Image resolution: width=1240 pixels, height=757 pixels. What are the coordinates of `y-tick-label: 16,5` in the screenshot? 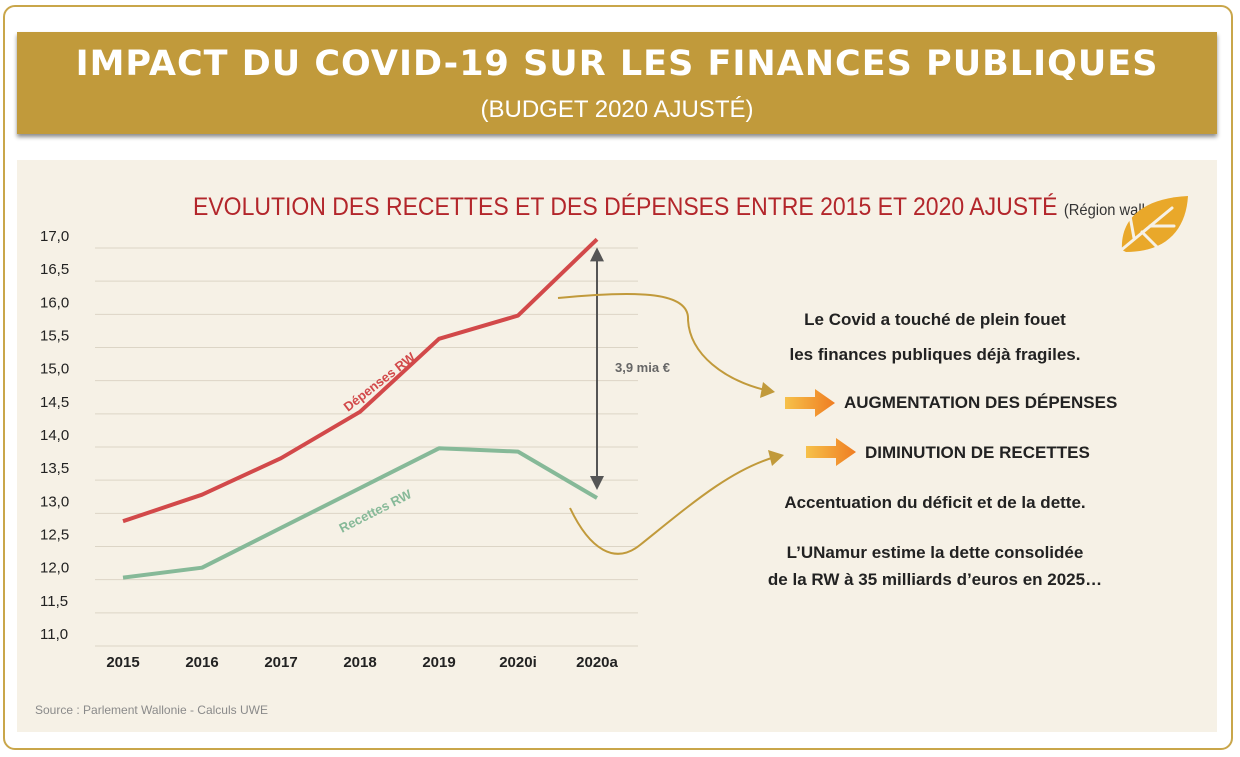 It's located at (54, 269).